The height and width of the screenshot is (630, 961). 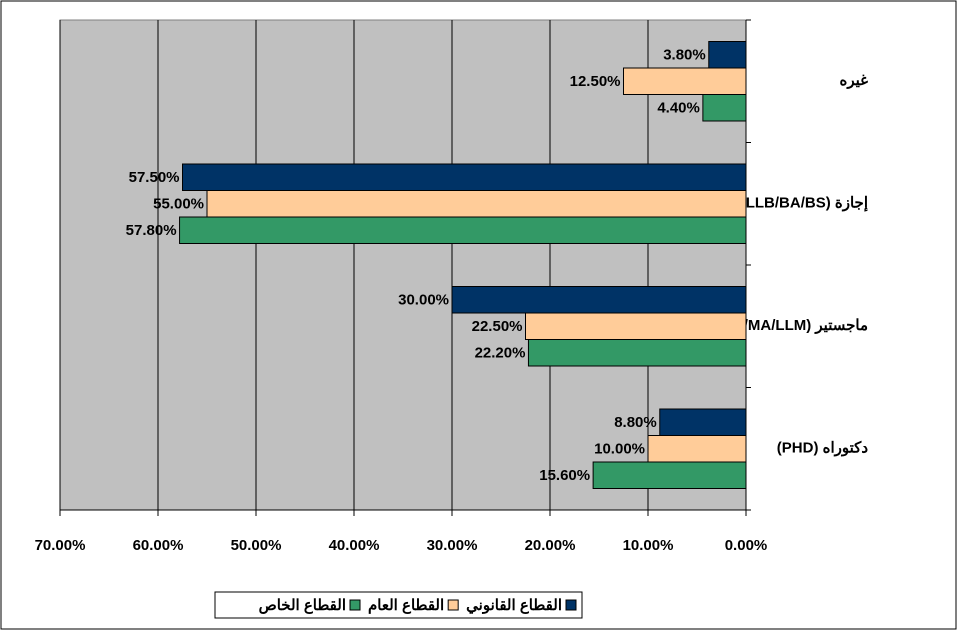 I want to click on data-label: 15.60%, so click(x=564, y=475).